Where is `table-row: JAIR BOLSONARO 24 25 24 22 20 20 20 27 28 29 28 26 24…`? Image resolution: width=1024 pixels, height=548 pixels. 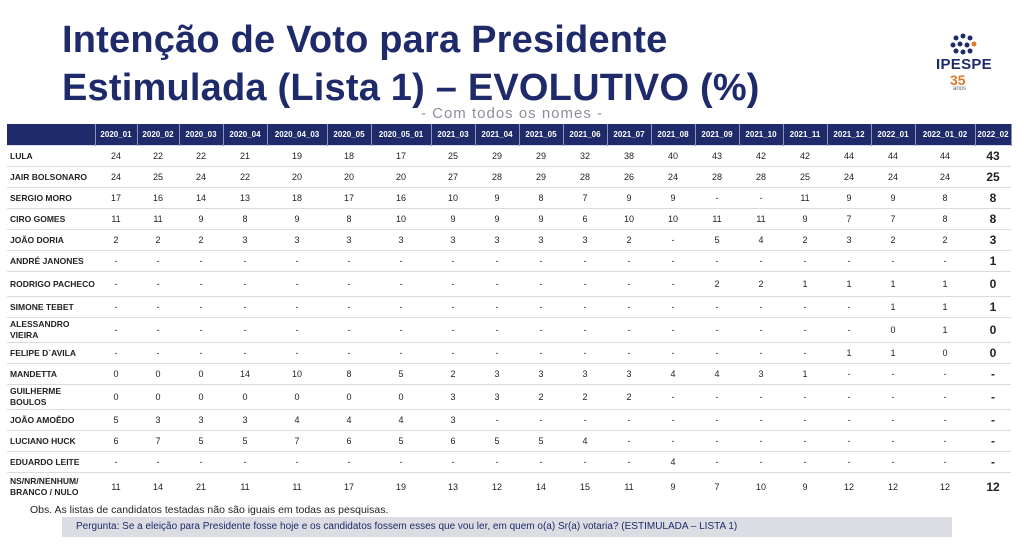 table-row: JAIR BOLSONARO 24 25 24 22 20 20 20 27 28 29 28 26 24… is located at coordinates (509, 177).